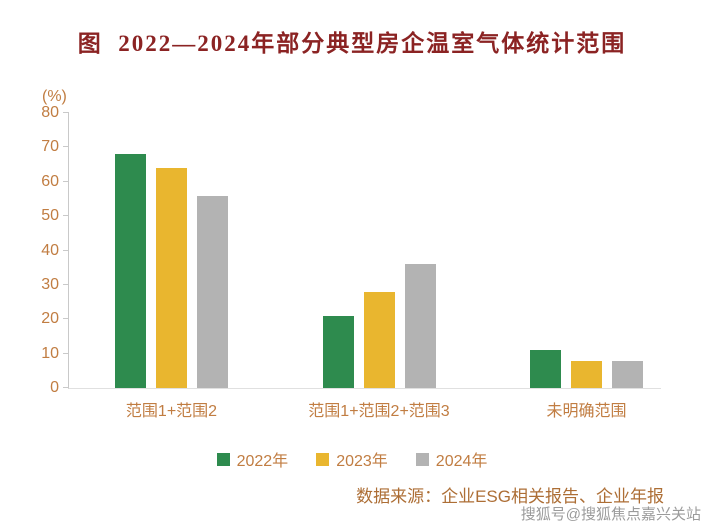 This screenshot has width=704, height=525. I want to click on legend-item: 2024年, so click(451, 459).